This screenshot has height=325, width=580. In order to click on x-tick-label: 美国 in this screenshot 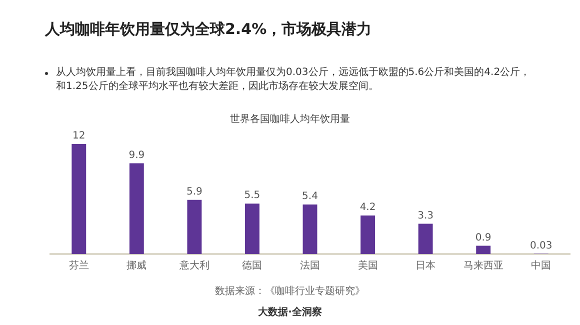, I will do `click(368, 266)`.